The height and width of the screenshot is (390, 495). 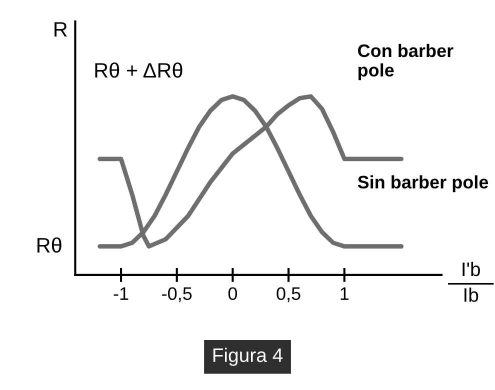 What do you see at coordinates (471, 282) in the screenshot?
I see `x-axis-title: I'b Ib` at bounding box center [471, 282].